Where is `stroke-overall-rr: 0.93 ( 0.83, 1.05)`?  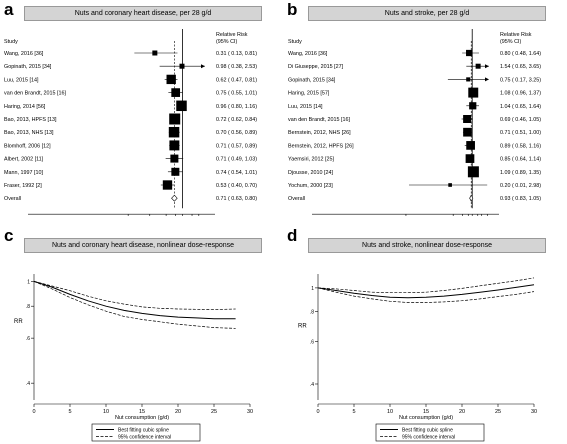 stroke-overall-rr: 0.93 ( 0.83, 1.05) is located at coordinates (520, 199).